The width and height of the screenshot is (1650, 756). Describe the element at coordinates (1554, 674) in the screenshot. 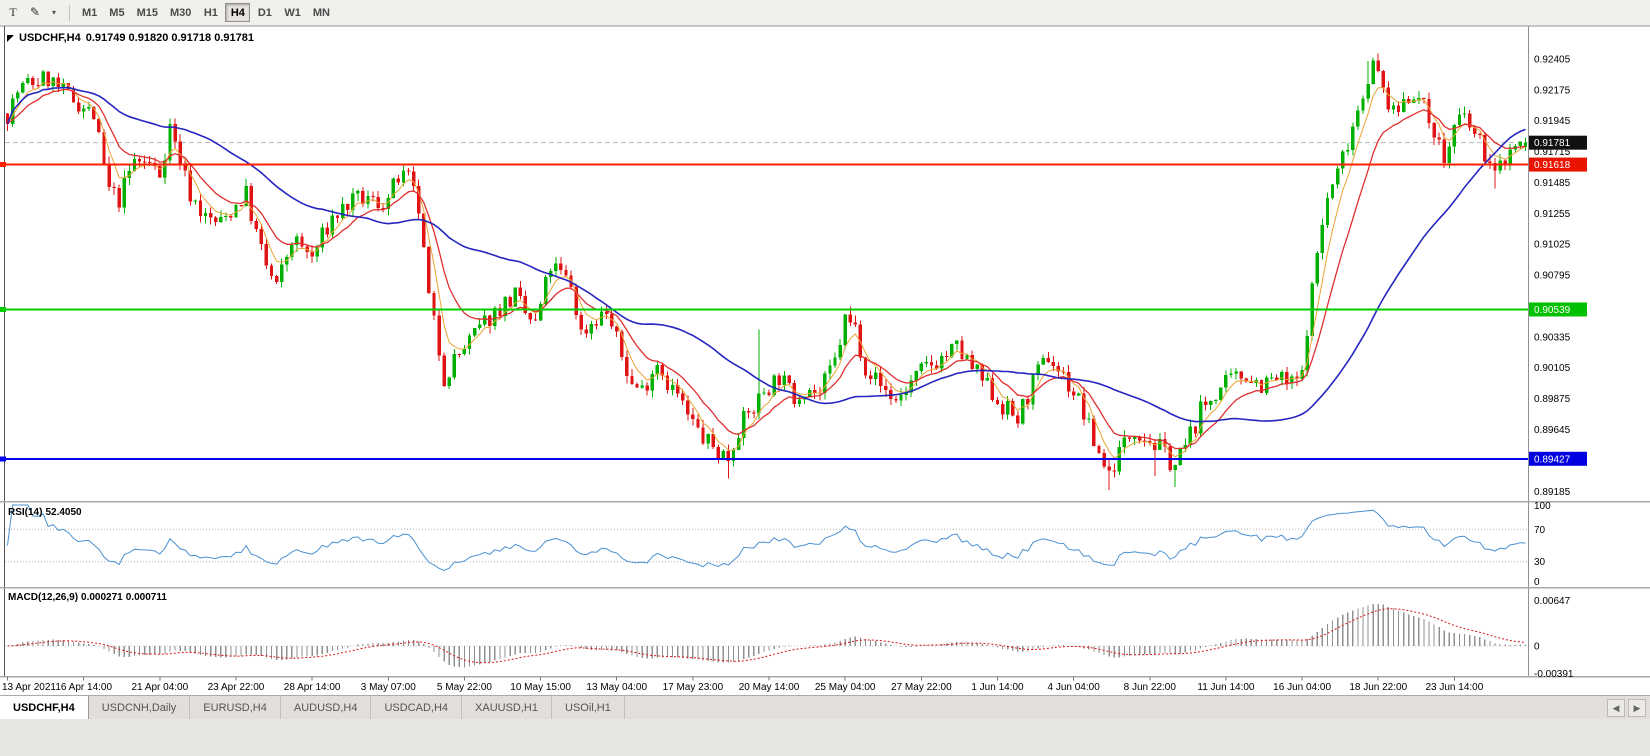

I see `macd-tick-label: -0.00391` at that location.